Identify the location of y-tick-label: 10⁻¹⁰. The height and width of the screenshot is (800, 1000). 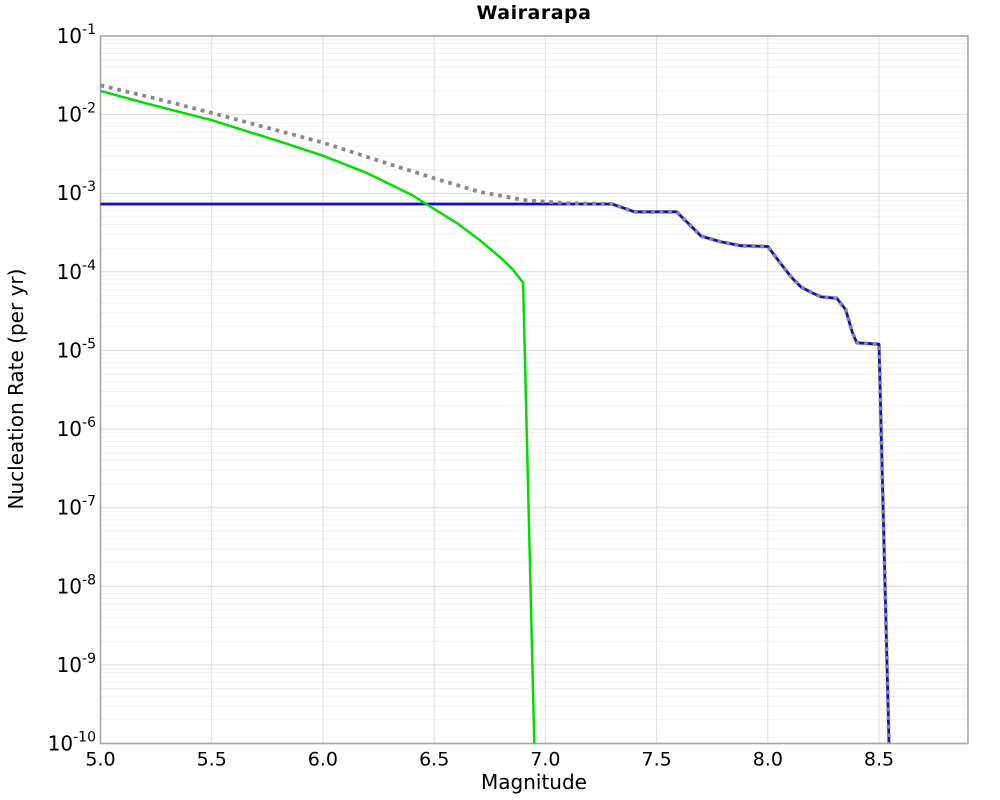
(72, 743).